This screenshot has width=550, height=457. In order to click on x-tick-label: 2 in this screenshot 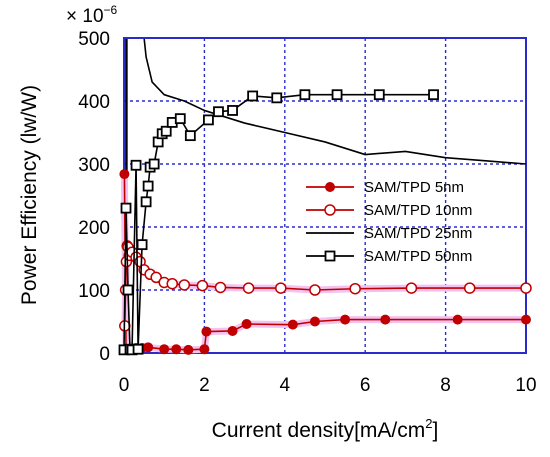, I will do `click(204, 385)`.